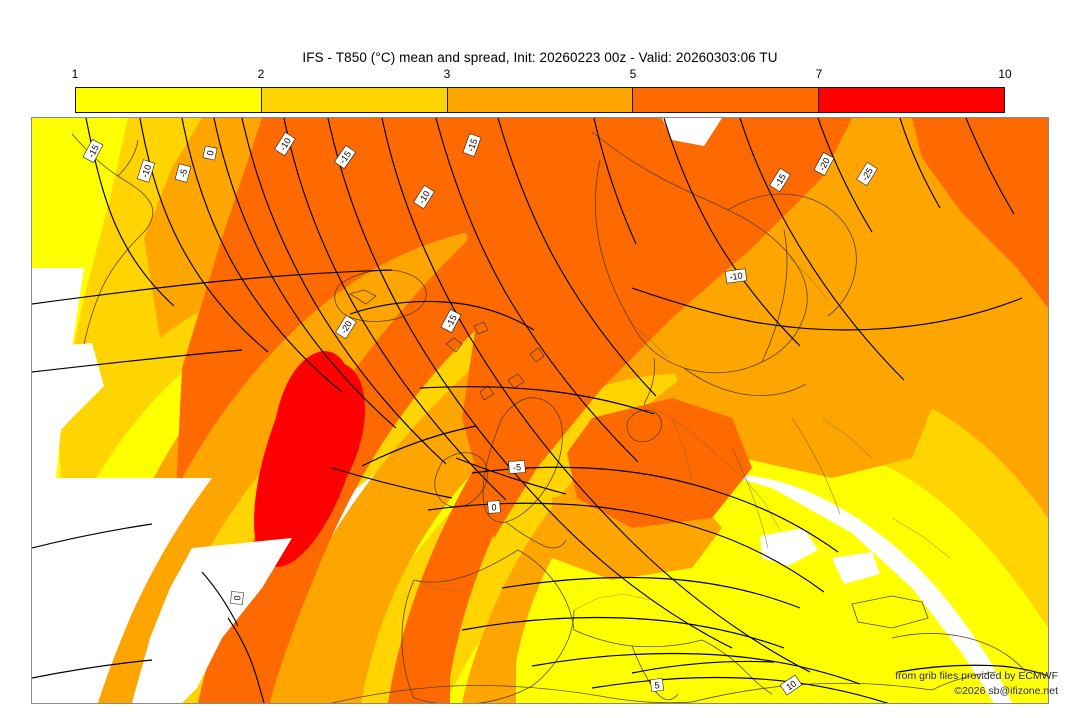 The width and height of the screenshot is (1080, 718). Describe the element at coordinates (75, 74) in the screenshot. I see `colorbar-tick-0: 1` at that location.